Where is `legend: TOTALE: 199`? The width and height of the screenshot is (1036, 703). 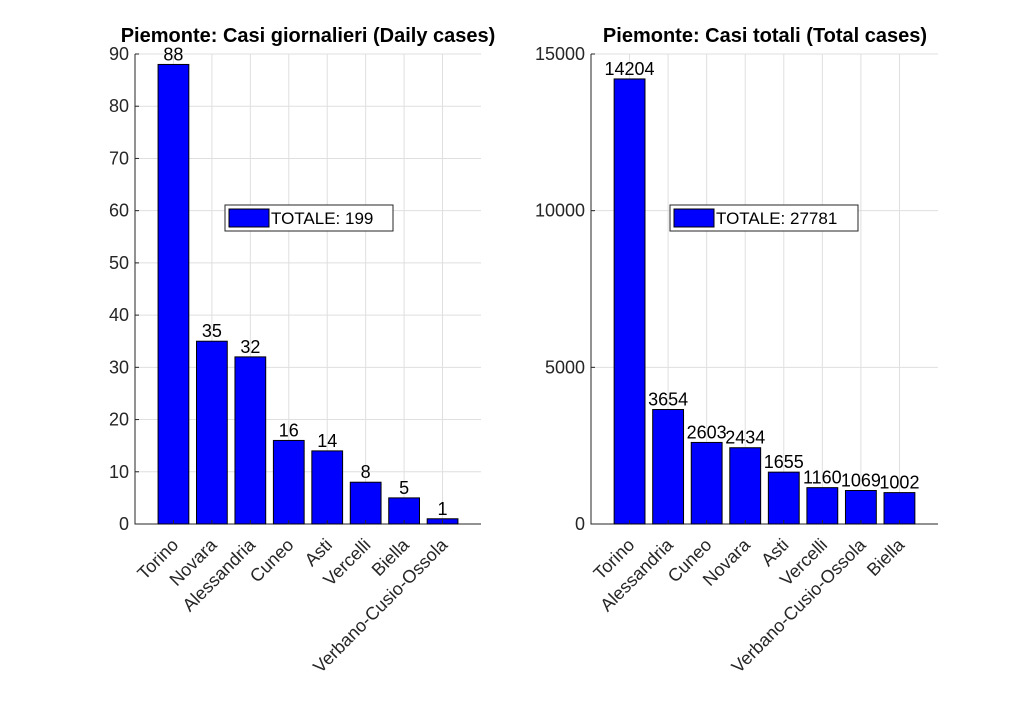
legend: TOTALE: 199 is located at coordinates (309, 218).